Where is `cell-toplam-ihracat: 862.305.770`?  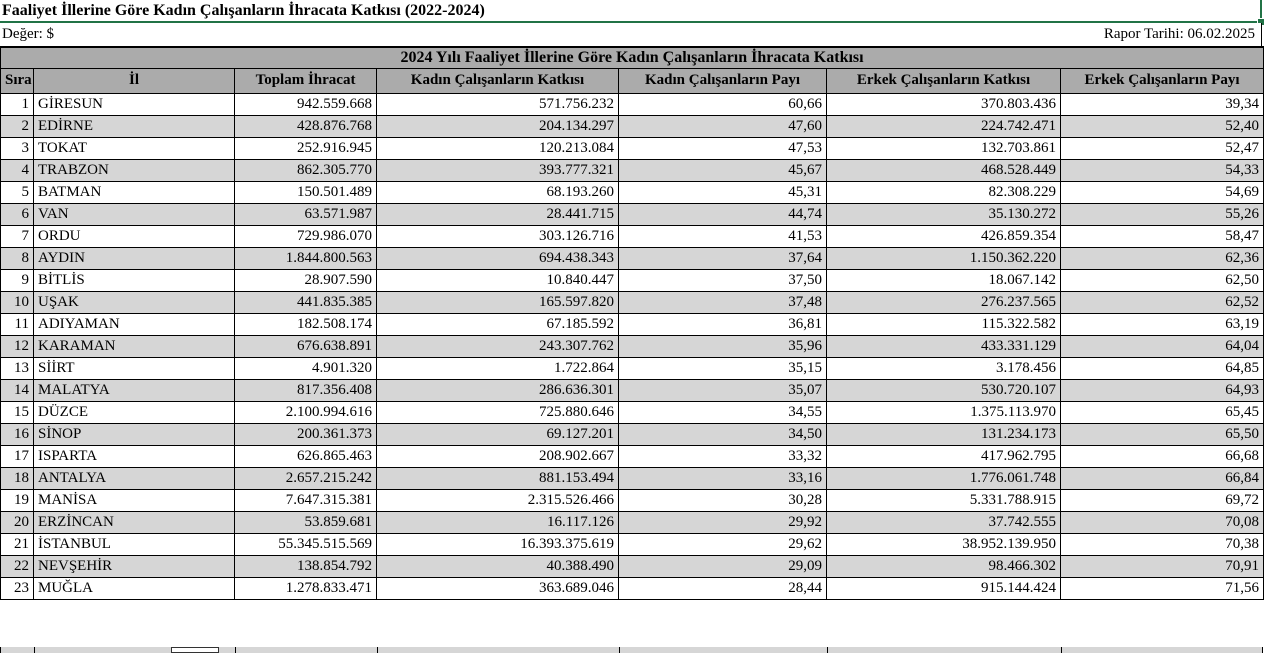
cell-toplam-ihracat: 862.305.770 is located at coordinates (305, 170).